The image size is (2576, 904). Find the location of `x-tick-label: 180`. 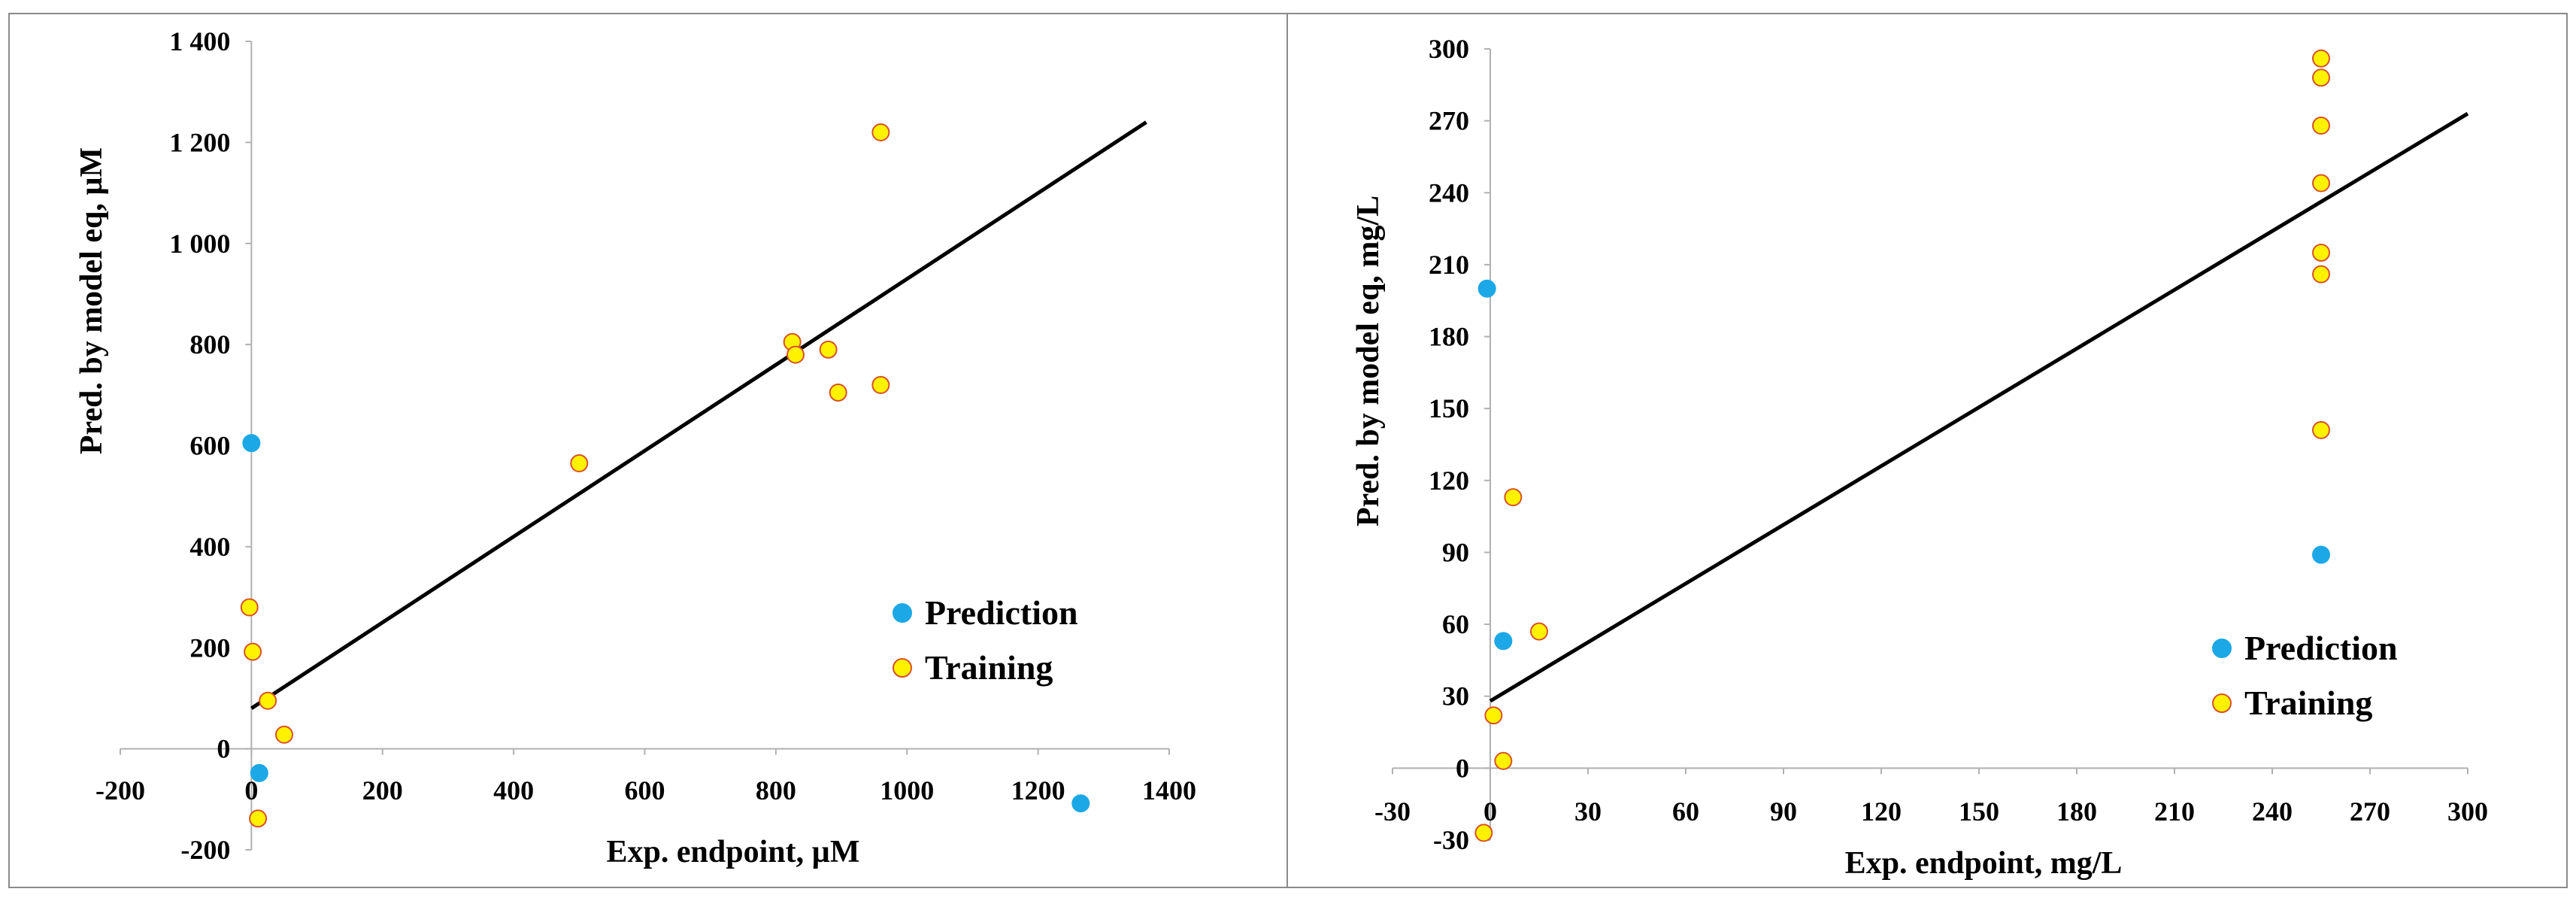

x-tick-label: 180 is located at coordinates (2076, 811).